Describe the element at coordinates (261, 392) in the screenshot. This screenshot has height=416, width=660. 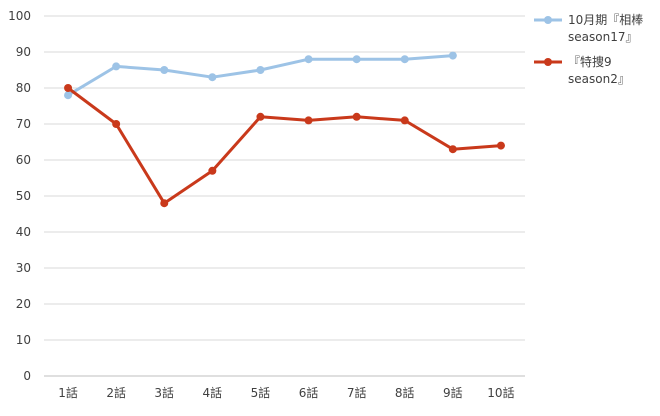
I see `x-tick-label: 5話` at that location.